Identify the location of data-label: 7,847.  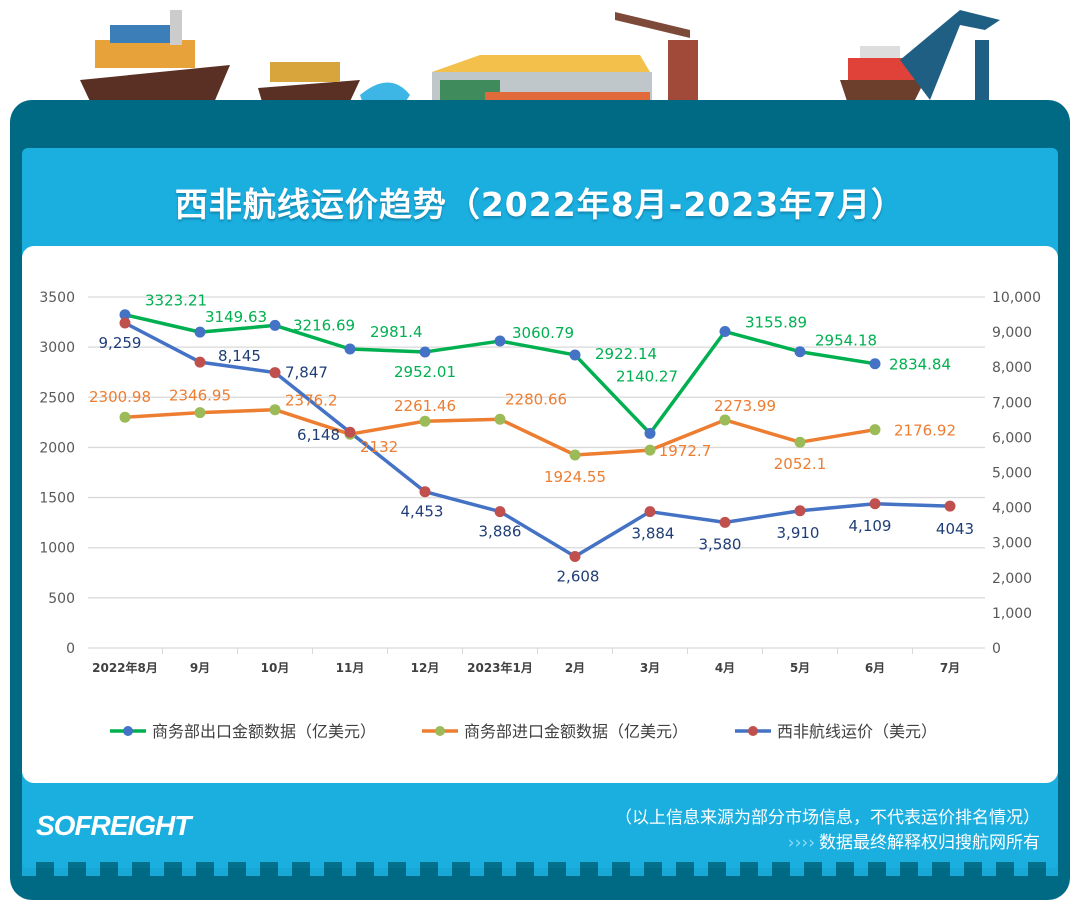
(306, 373).